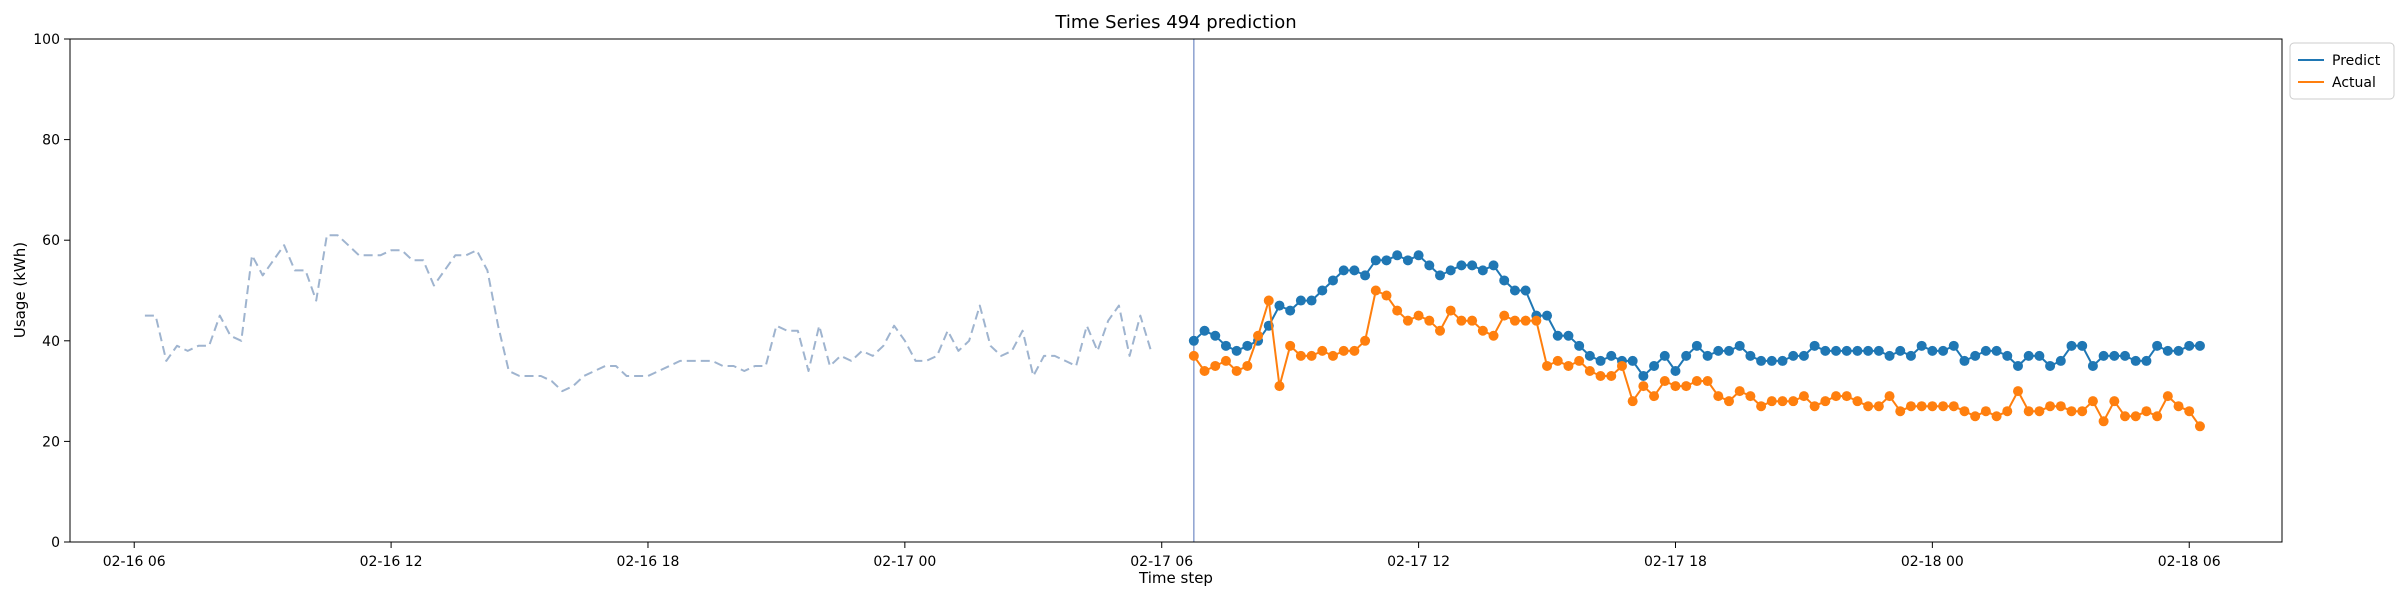 This screenshot has width=2400, height=600. I want to click on x-tick-label: 02-18 06, so click(2189, 562).